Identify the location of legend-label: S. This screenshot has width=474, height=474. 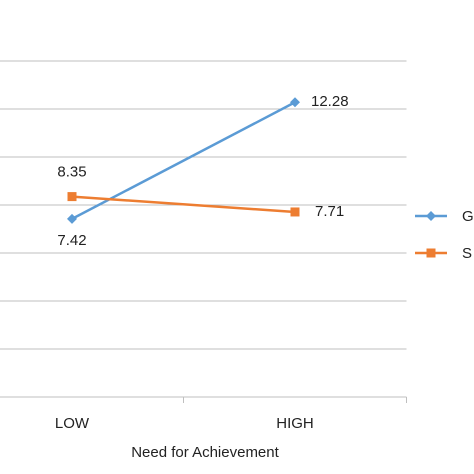
(467, 253).